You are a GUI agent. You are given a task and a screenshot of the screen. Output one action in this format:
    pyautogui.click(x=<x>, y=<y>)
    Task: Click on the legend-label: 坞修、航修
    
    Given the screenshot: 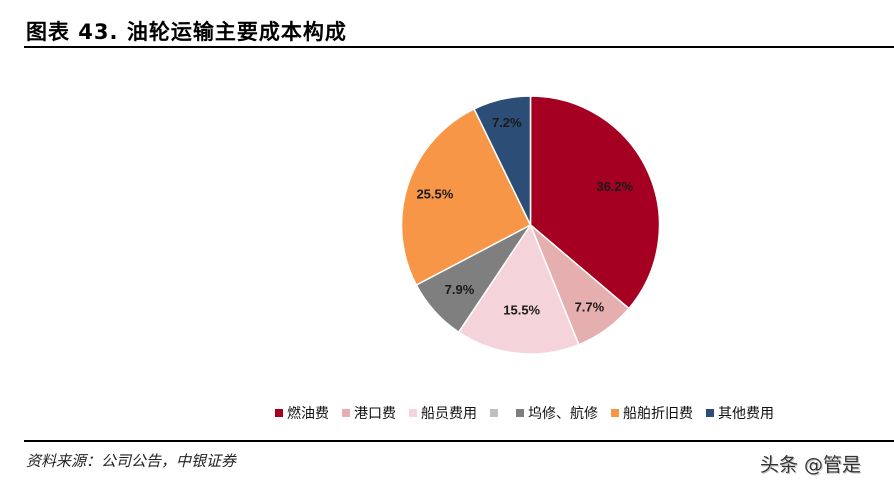 What is the action you would take?
    pyautogui.click(x=563, y=414)
    